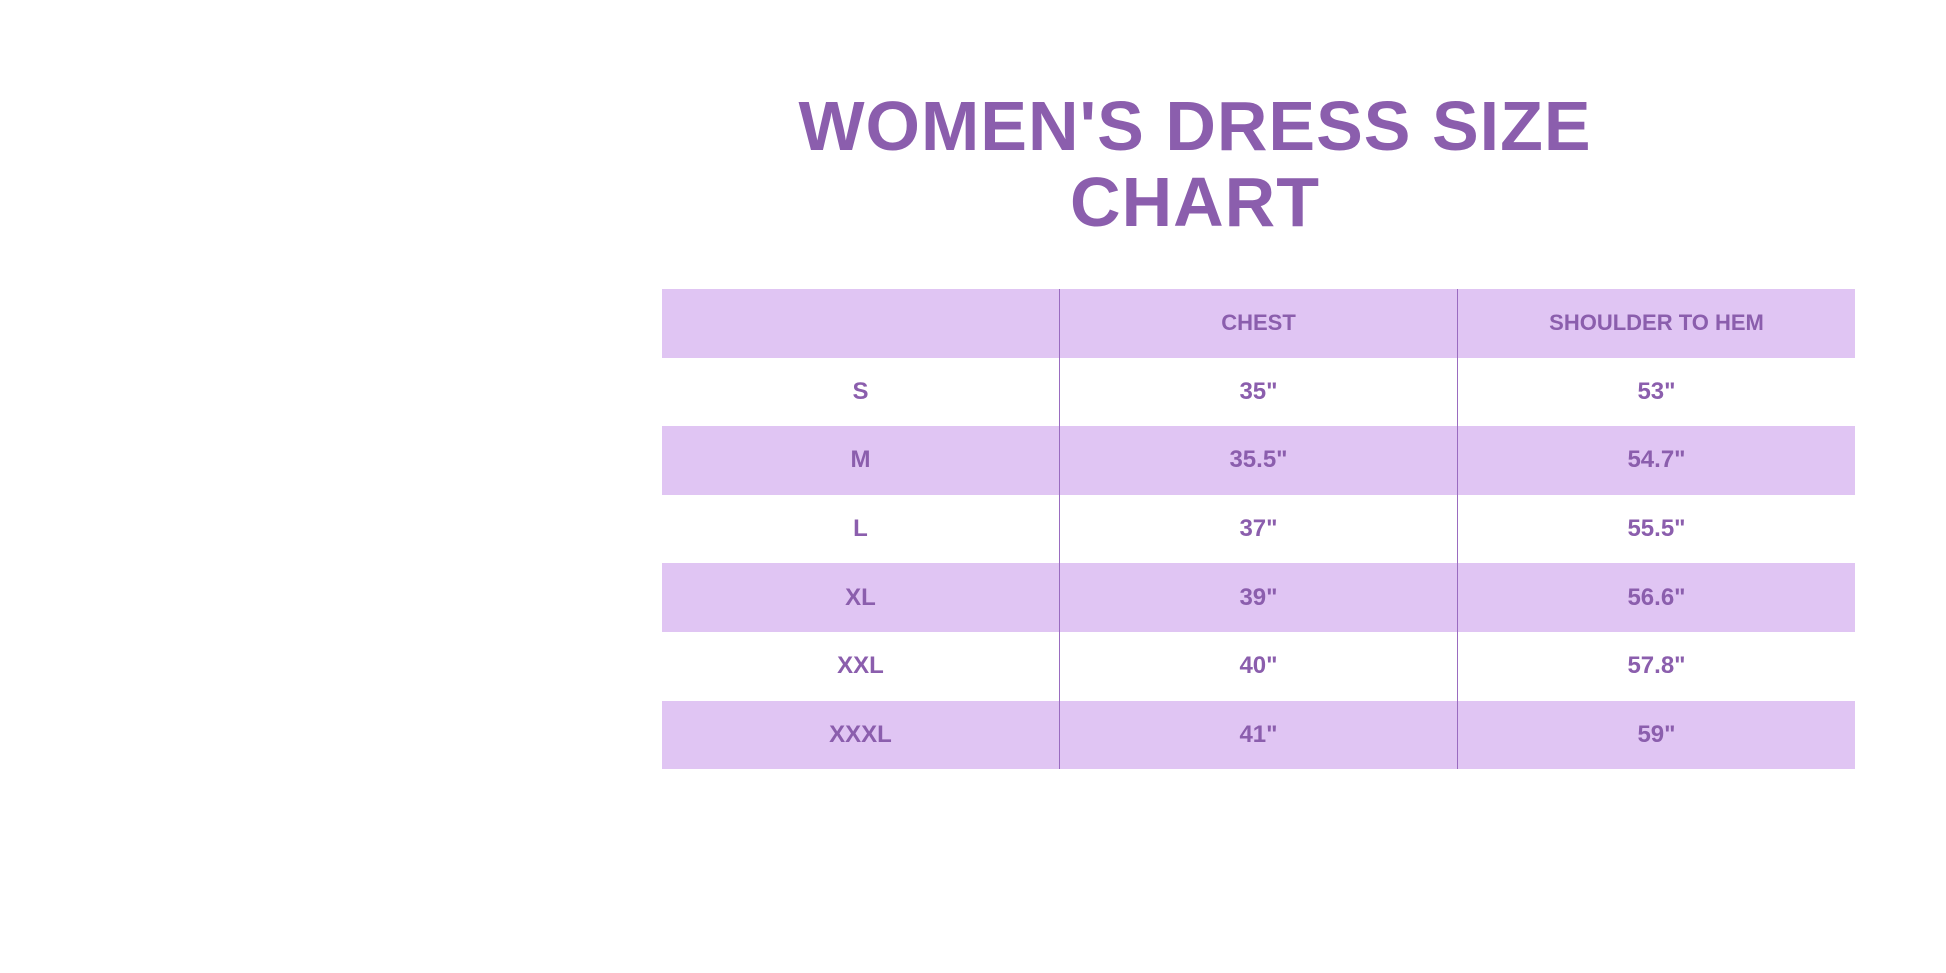  I want to click on chest-cell: 40", so click(1258, 666).